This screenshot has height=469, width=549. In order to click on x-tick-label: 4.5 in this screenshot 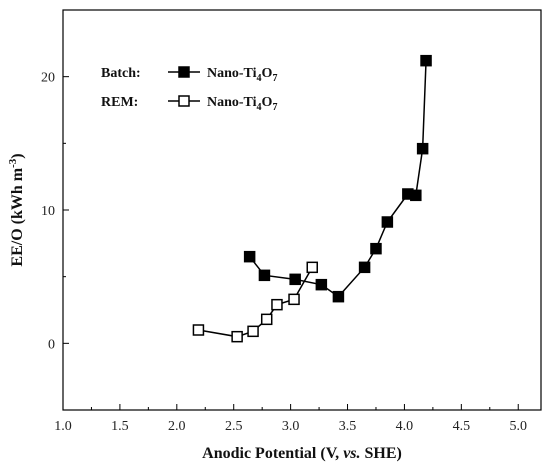, I will do `click(462, 426)`.